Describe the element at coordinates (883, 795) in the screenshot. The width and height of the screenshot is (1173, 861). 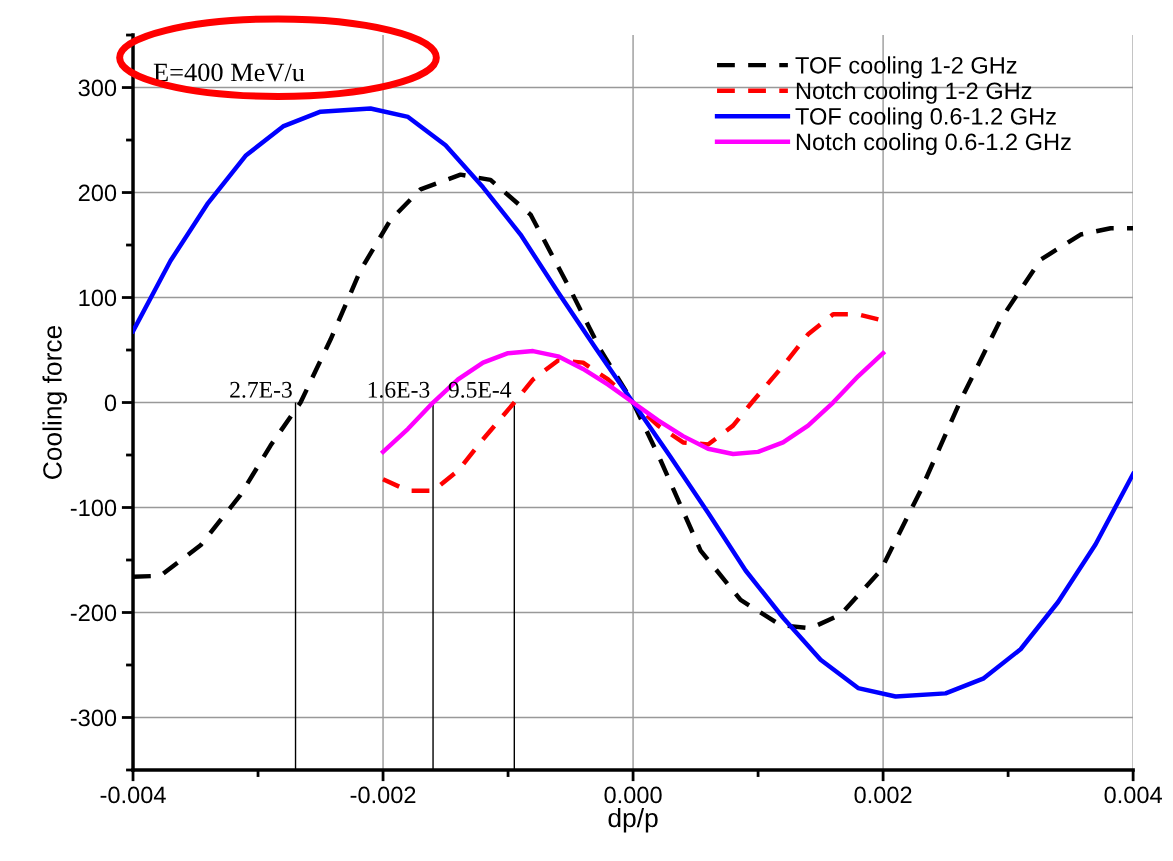
I see `x-tick-label: 0.002` at that location.